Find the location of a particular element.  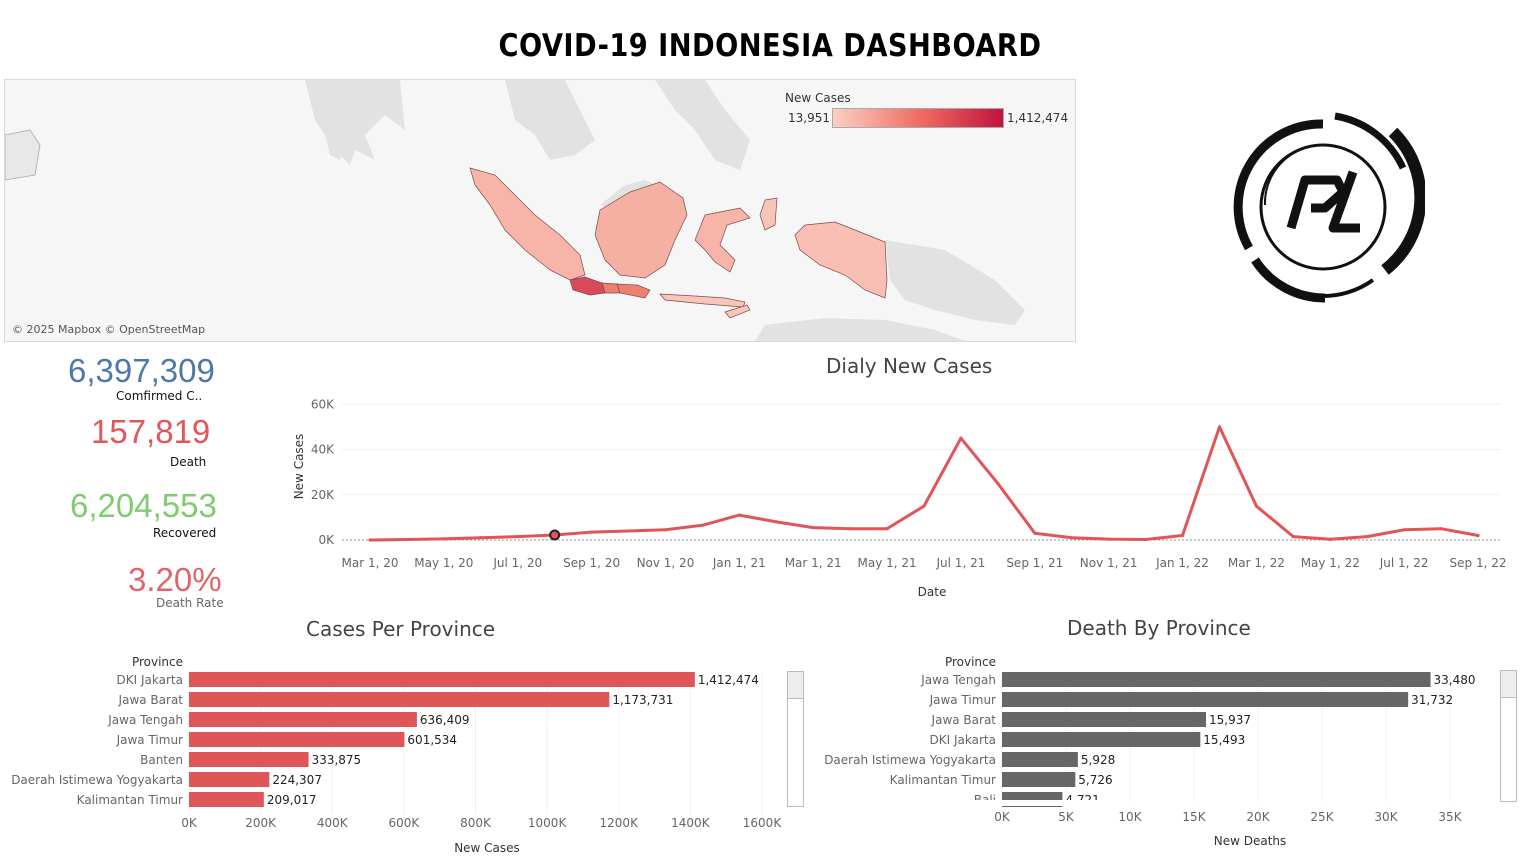

deaths-chart-scrollbar is located at coordinates (1508, 736).